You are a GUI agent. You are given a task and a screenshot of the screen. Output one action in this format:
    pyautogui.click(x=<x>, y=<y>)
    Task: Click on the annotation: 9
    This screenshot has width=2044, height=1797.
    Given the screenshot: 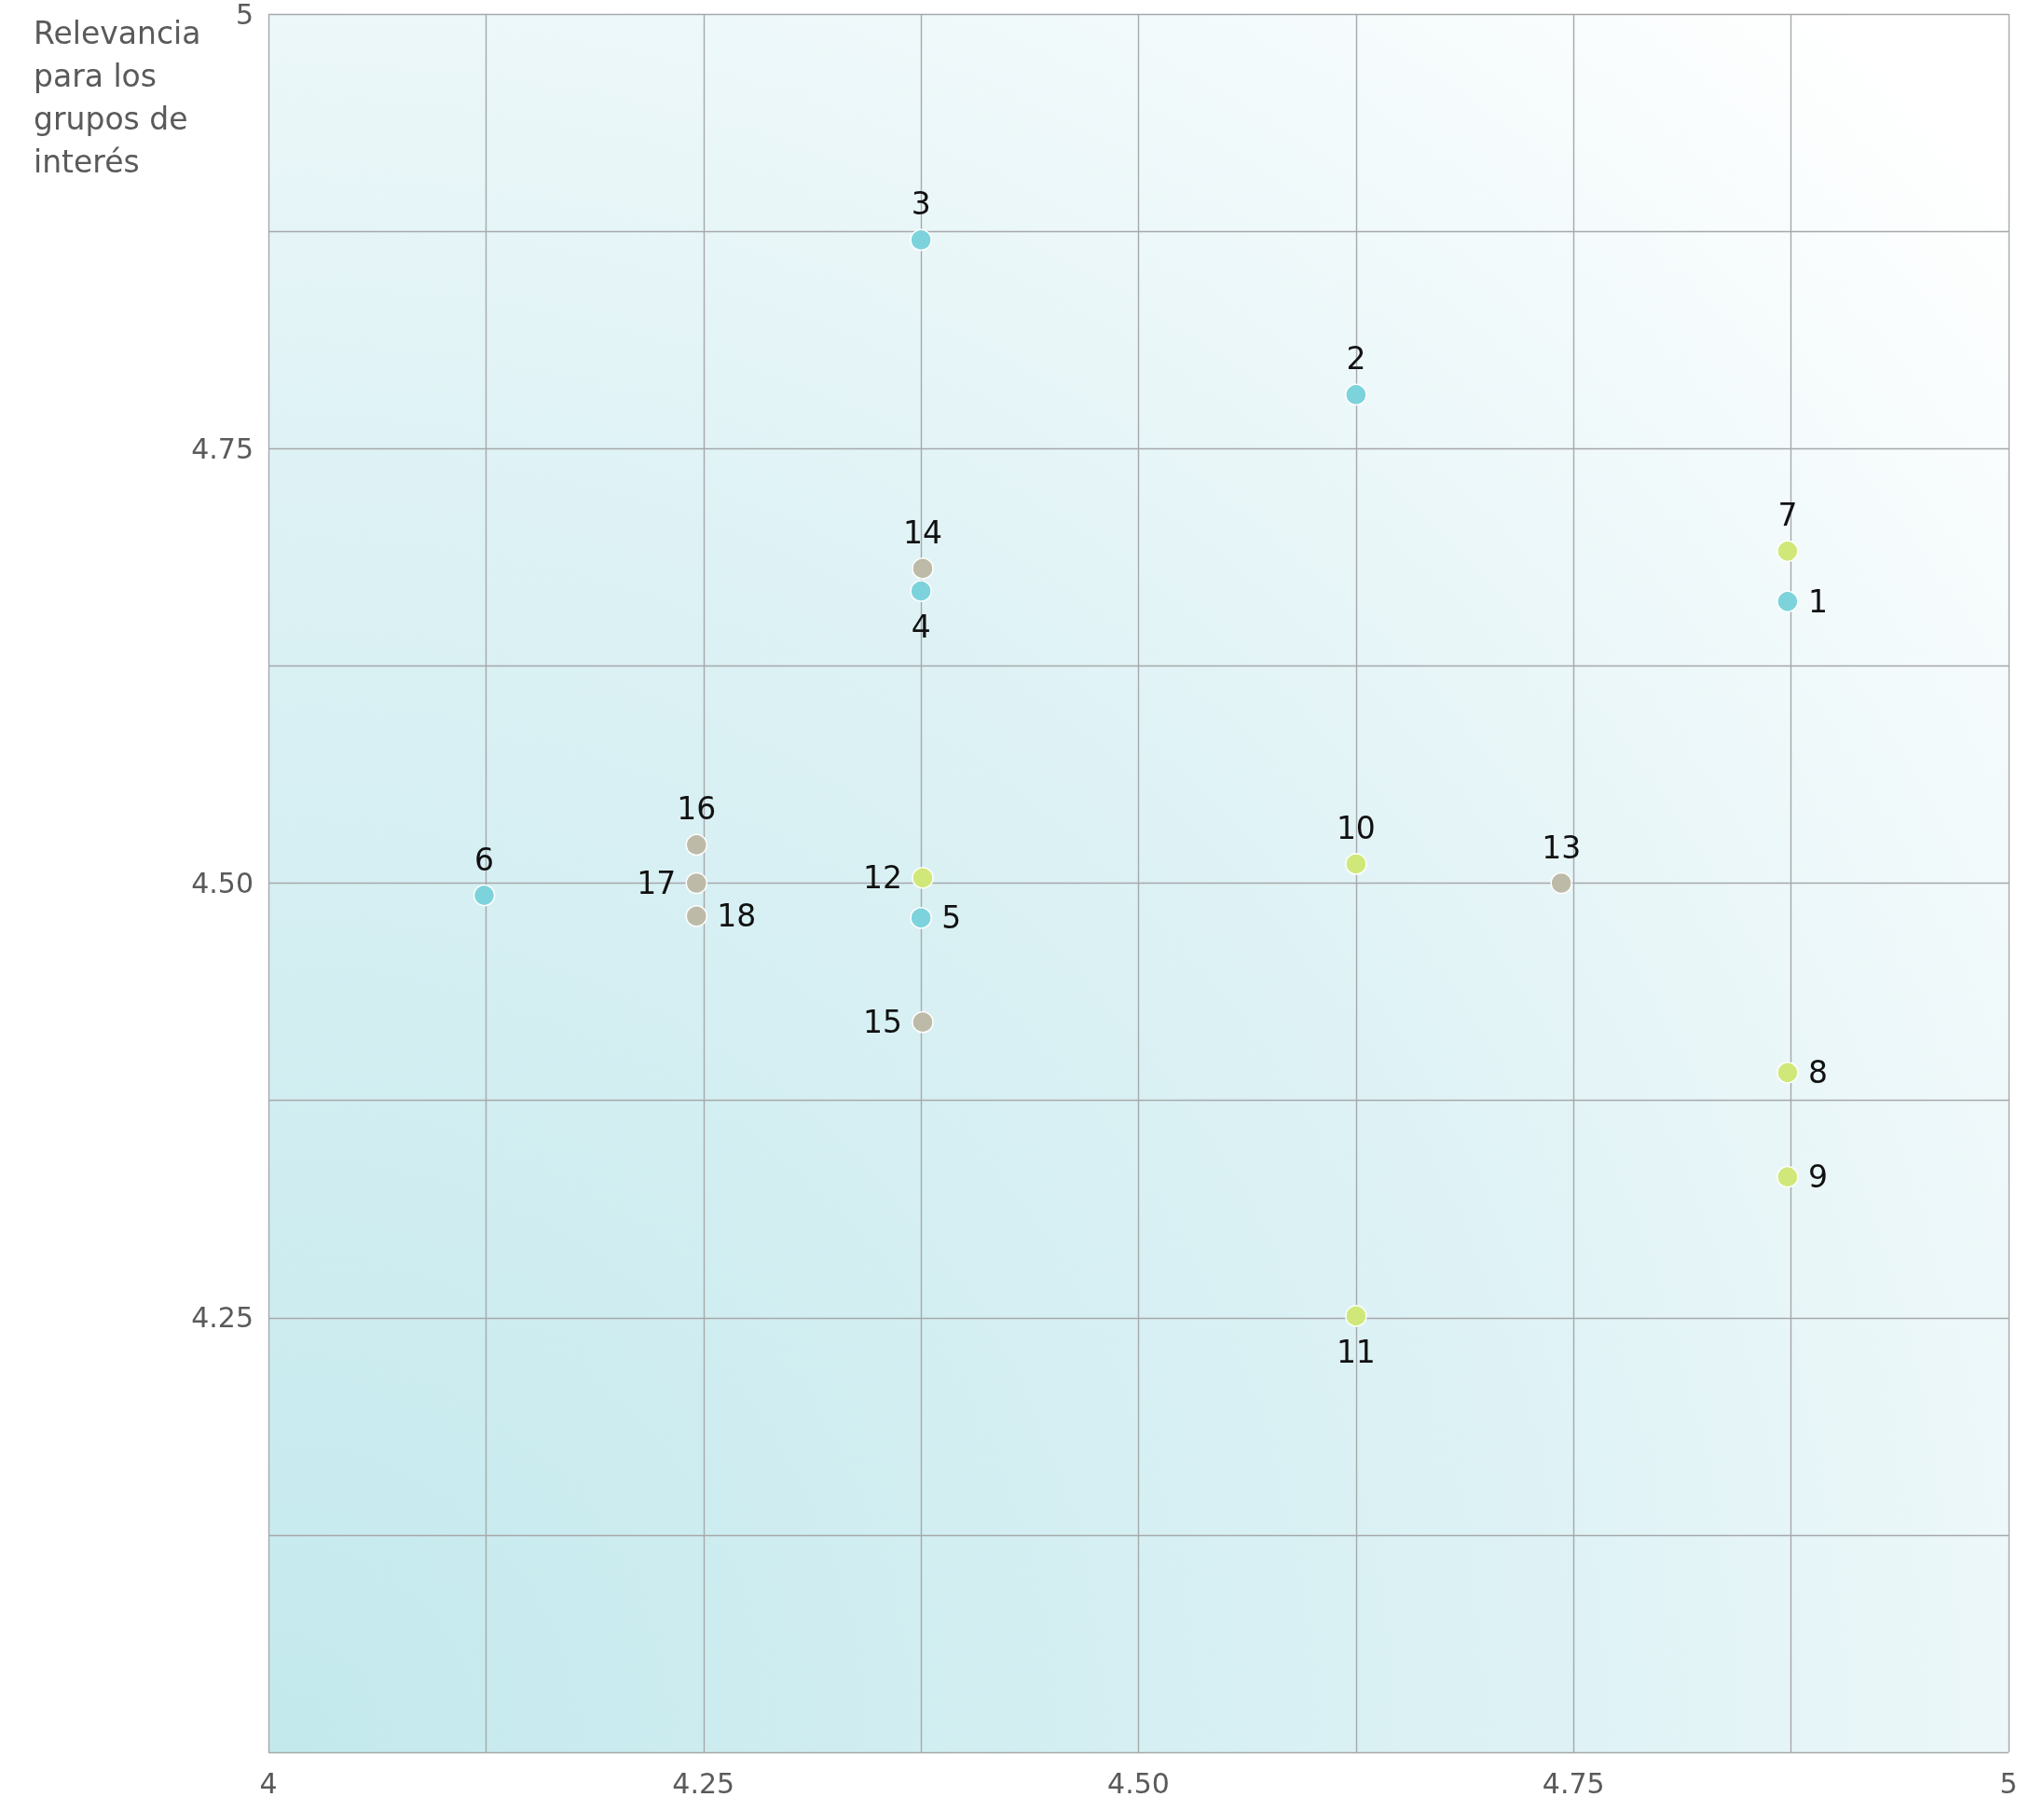 What is the action you would take?
    pyautogui.click(x=1817, y=1177)
    